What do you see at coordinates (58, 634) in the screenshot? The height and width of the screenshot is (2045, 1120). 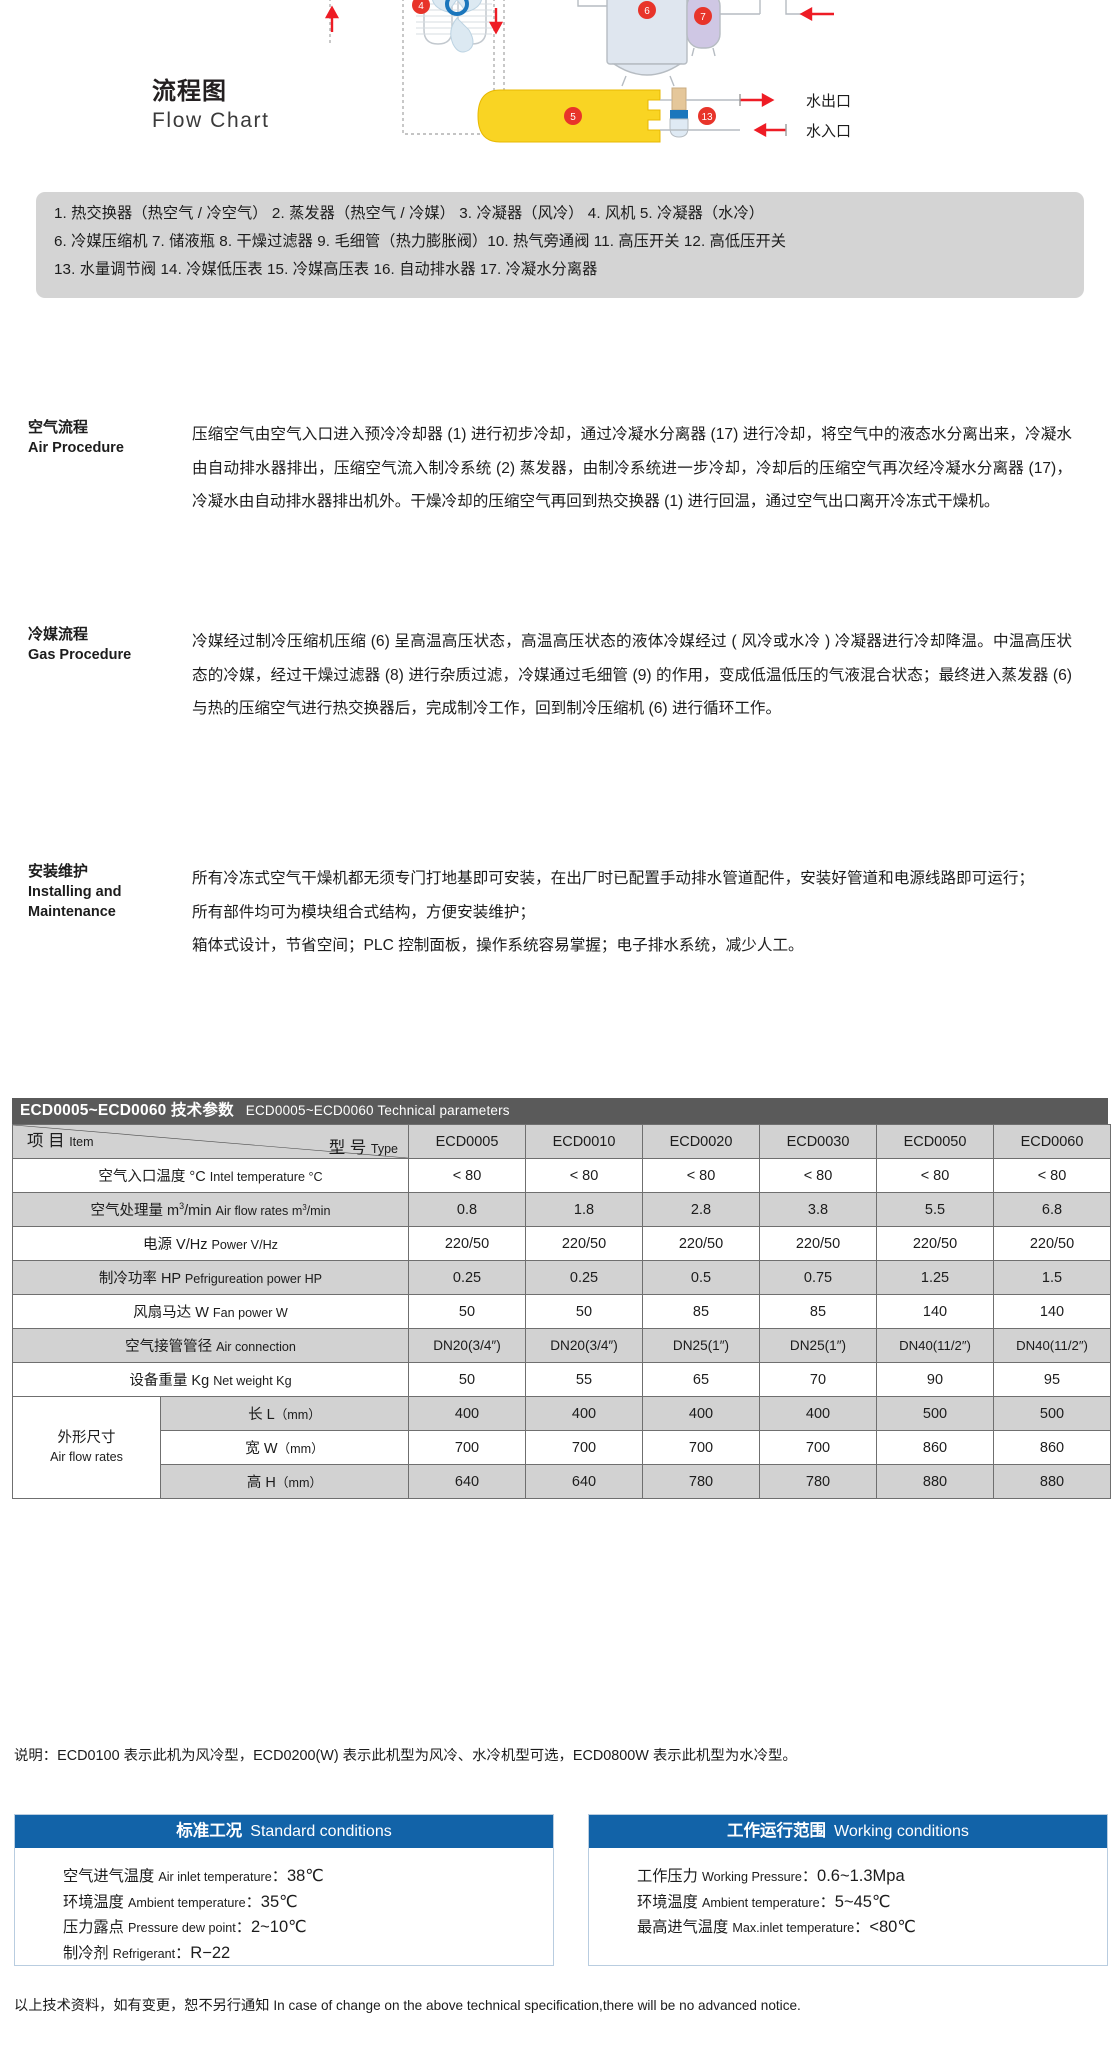 I see `gas-procedure-label-cn: 冷媒流程` at bounding box center [58, 634].